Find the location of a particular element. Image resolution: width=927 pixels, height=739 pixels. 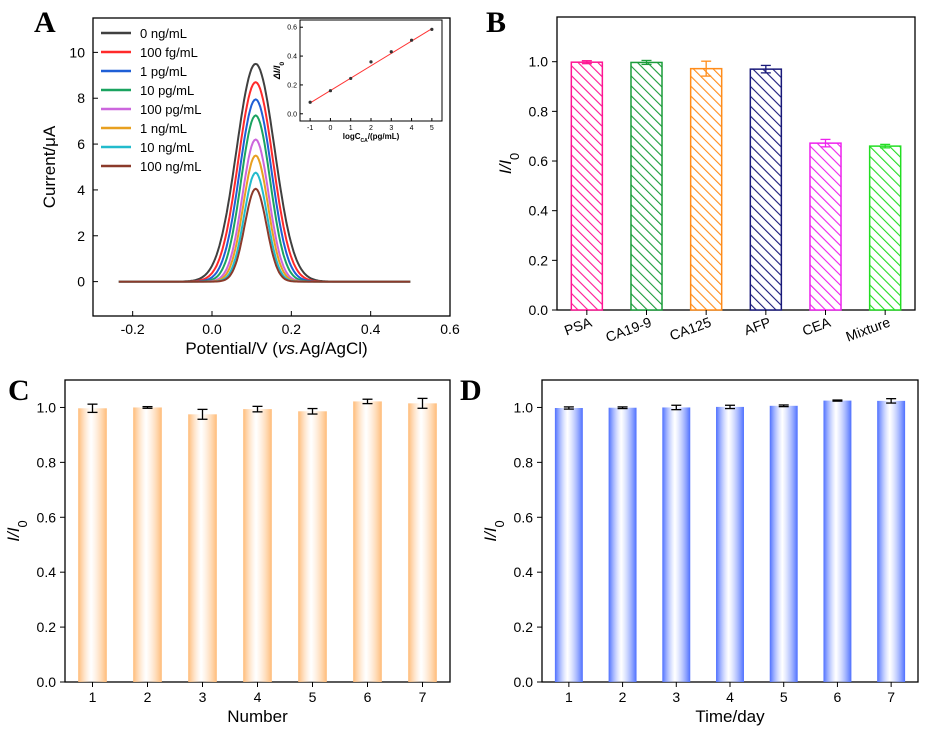

c-ytick-label: 0.2 is located at coordinates (47, 627).